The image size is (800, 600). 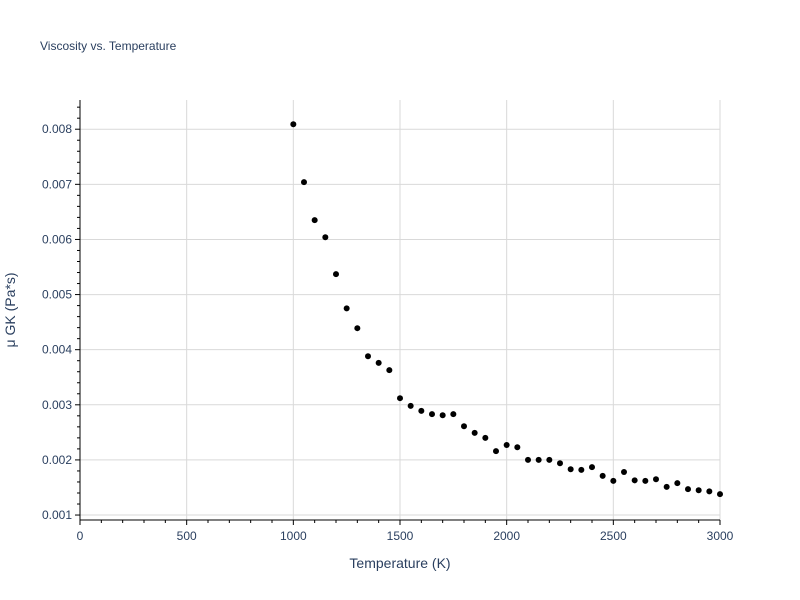 I want to click on x-tick-label: 0, so click(x=80, y=536).